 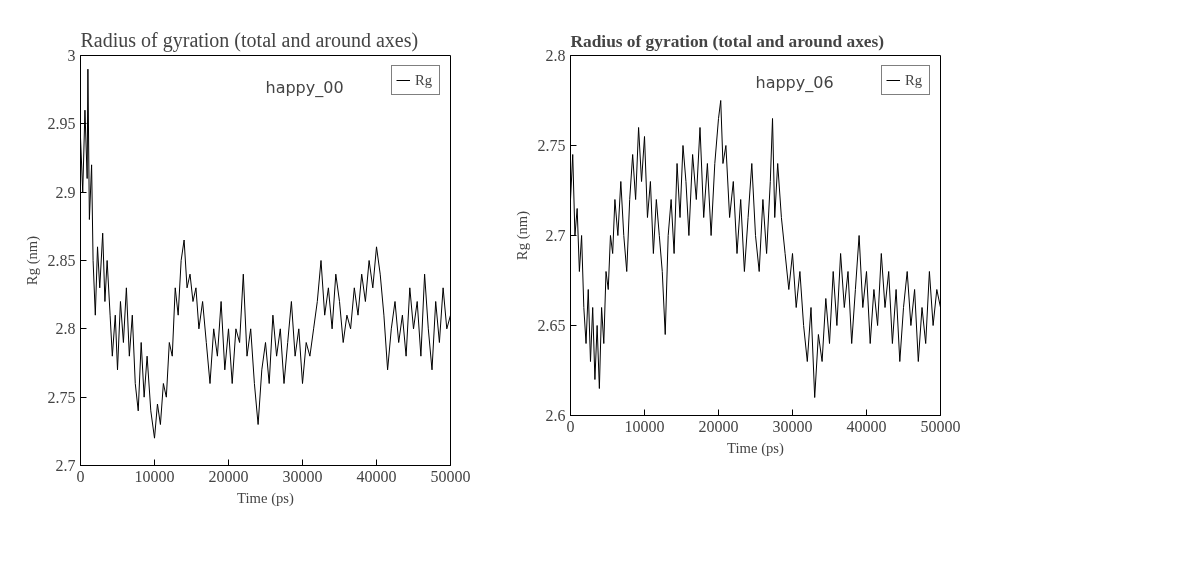 I want to click on y-tick-label: 2.95, so click(x=61, y=124).